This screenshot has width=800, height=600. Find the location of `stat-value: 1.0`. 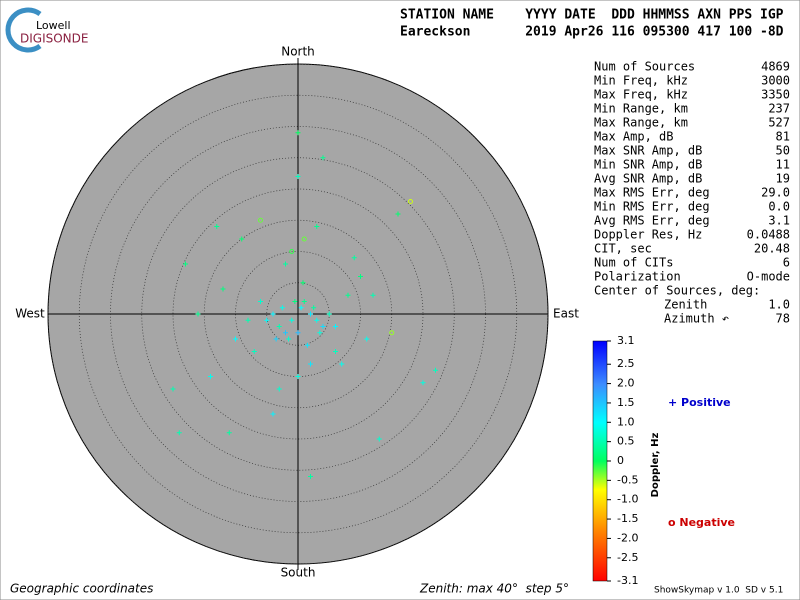

stat-value: 1.0 is located at coordinates (779, 305).